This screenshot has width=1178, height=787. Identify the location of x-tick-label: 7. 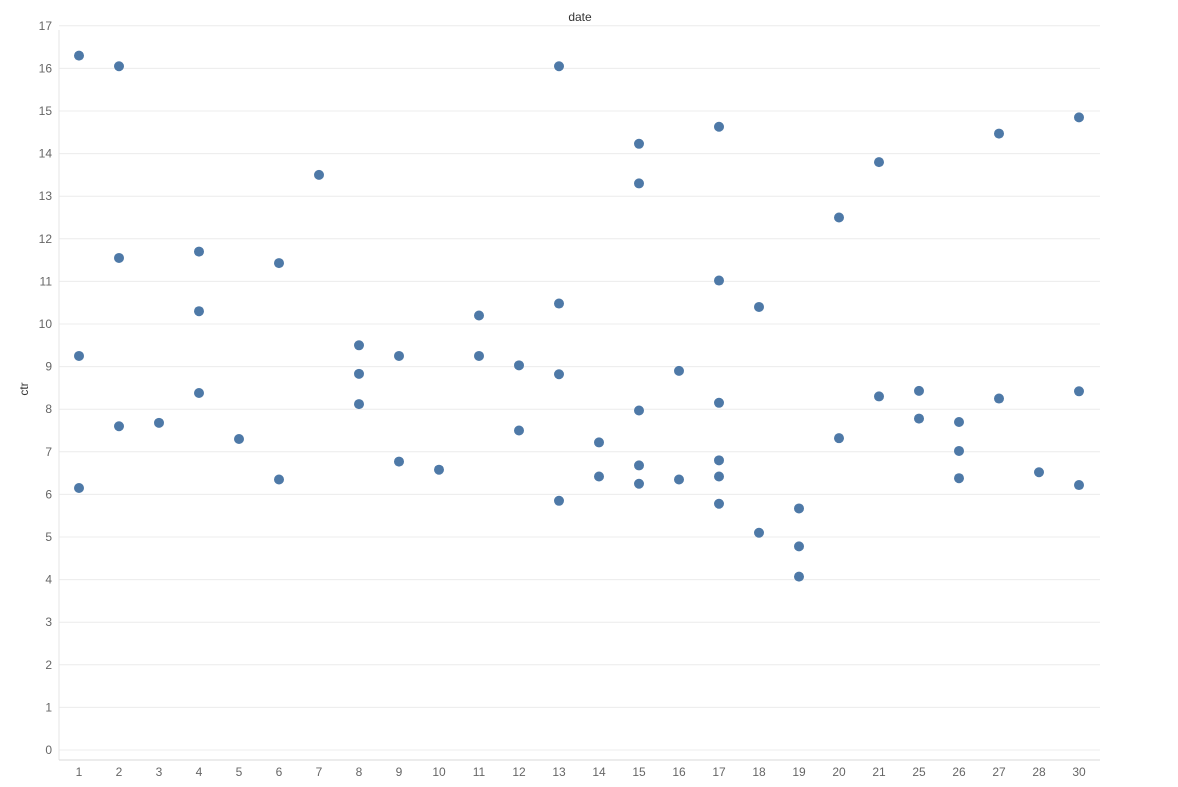
(319, 772).